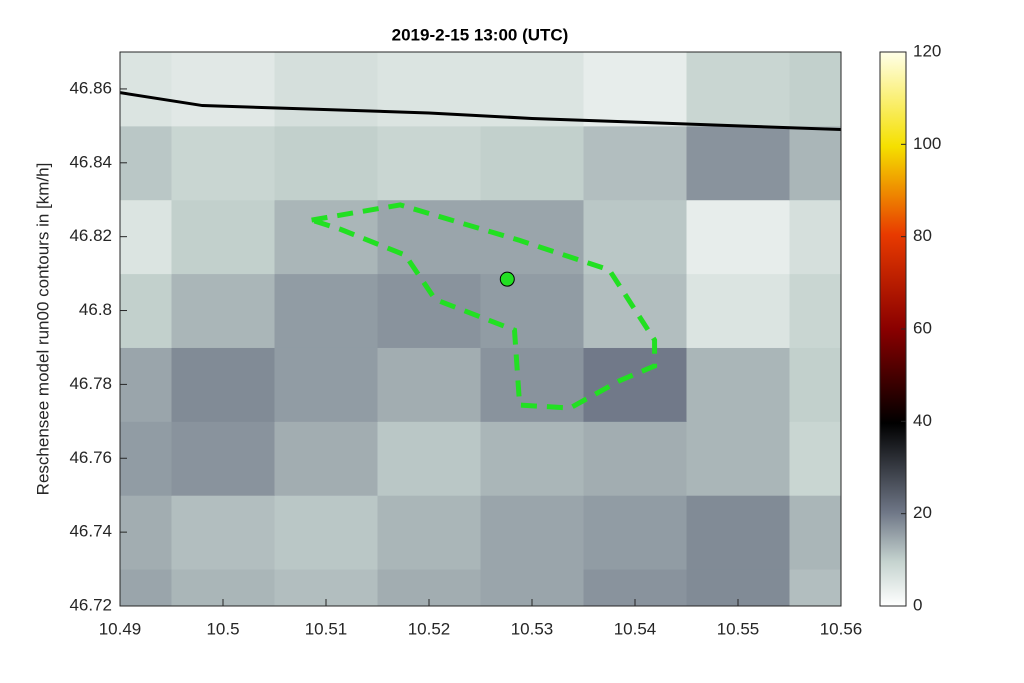  What do you see at coordinates (90, 383) in the screenshot?
I see `y-tick-label: 46.78` at bounding box center [90, 383].